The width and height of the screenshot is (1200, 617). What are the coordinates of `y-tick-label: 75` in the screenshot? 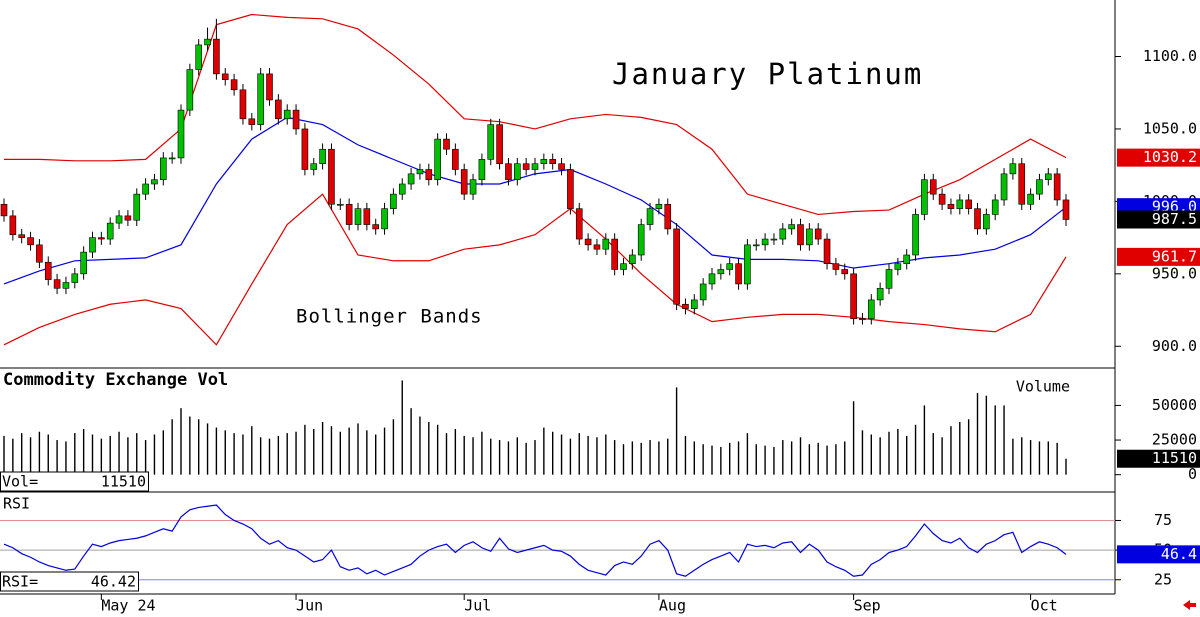 It's located at (1163, 520).